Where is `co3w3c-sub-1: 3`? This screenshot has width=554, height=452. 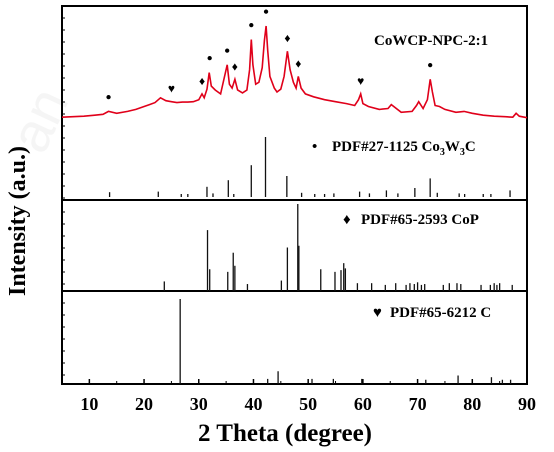 co3w3c-sub-1: 3 is located at coordinates (442, 152).